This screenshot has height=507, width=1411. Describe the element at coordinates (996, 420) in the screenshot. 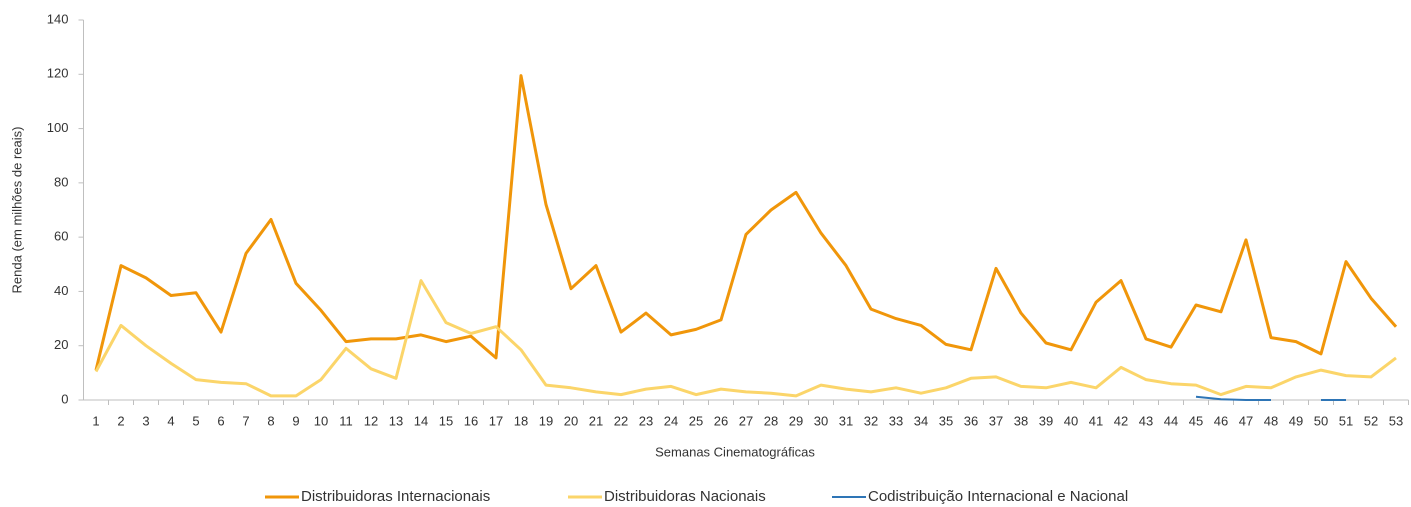

I see `x-tick-label: 37` at that location.